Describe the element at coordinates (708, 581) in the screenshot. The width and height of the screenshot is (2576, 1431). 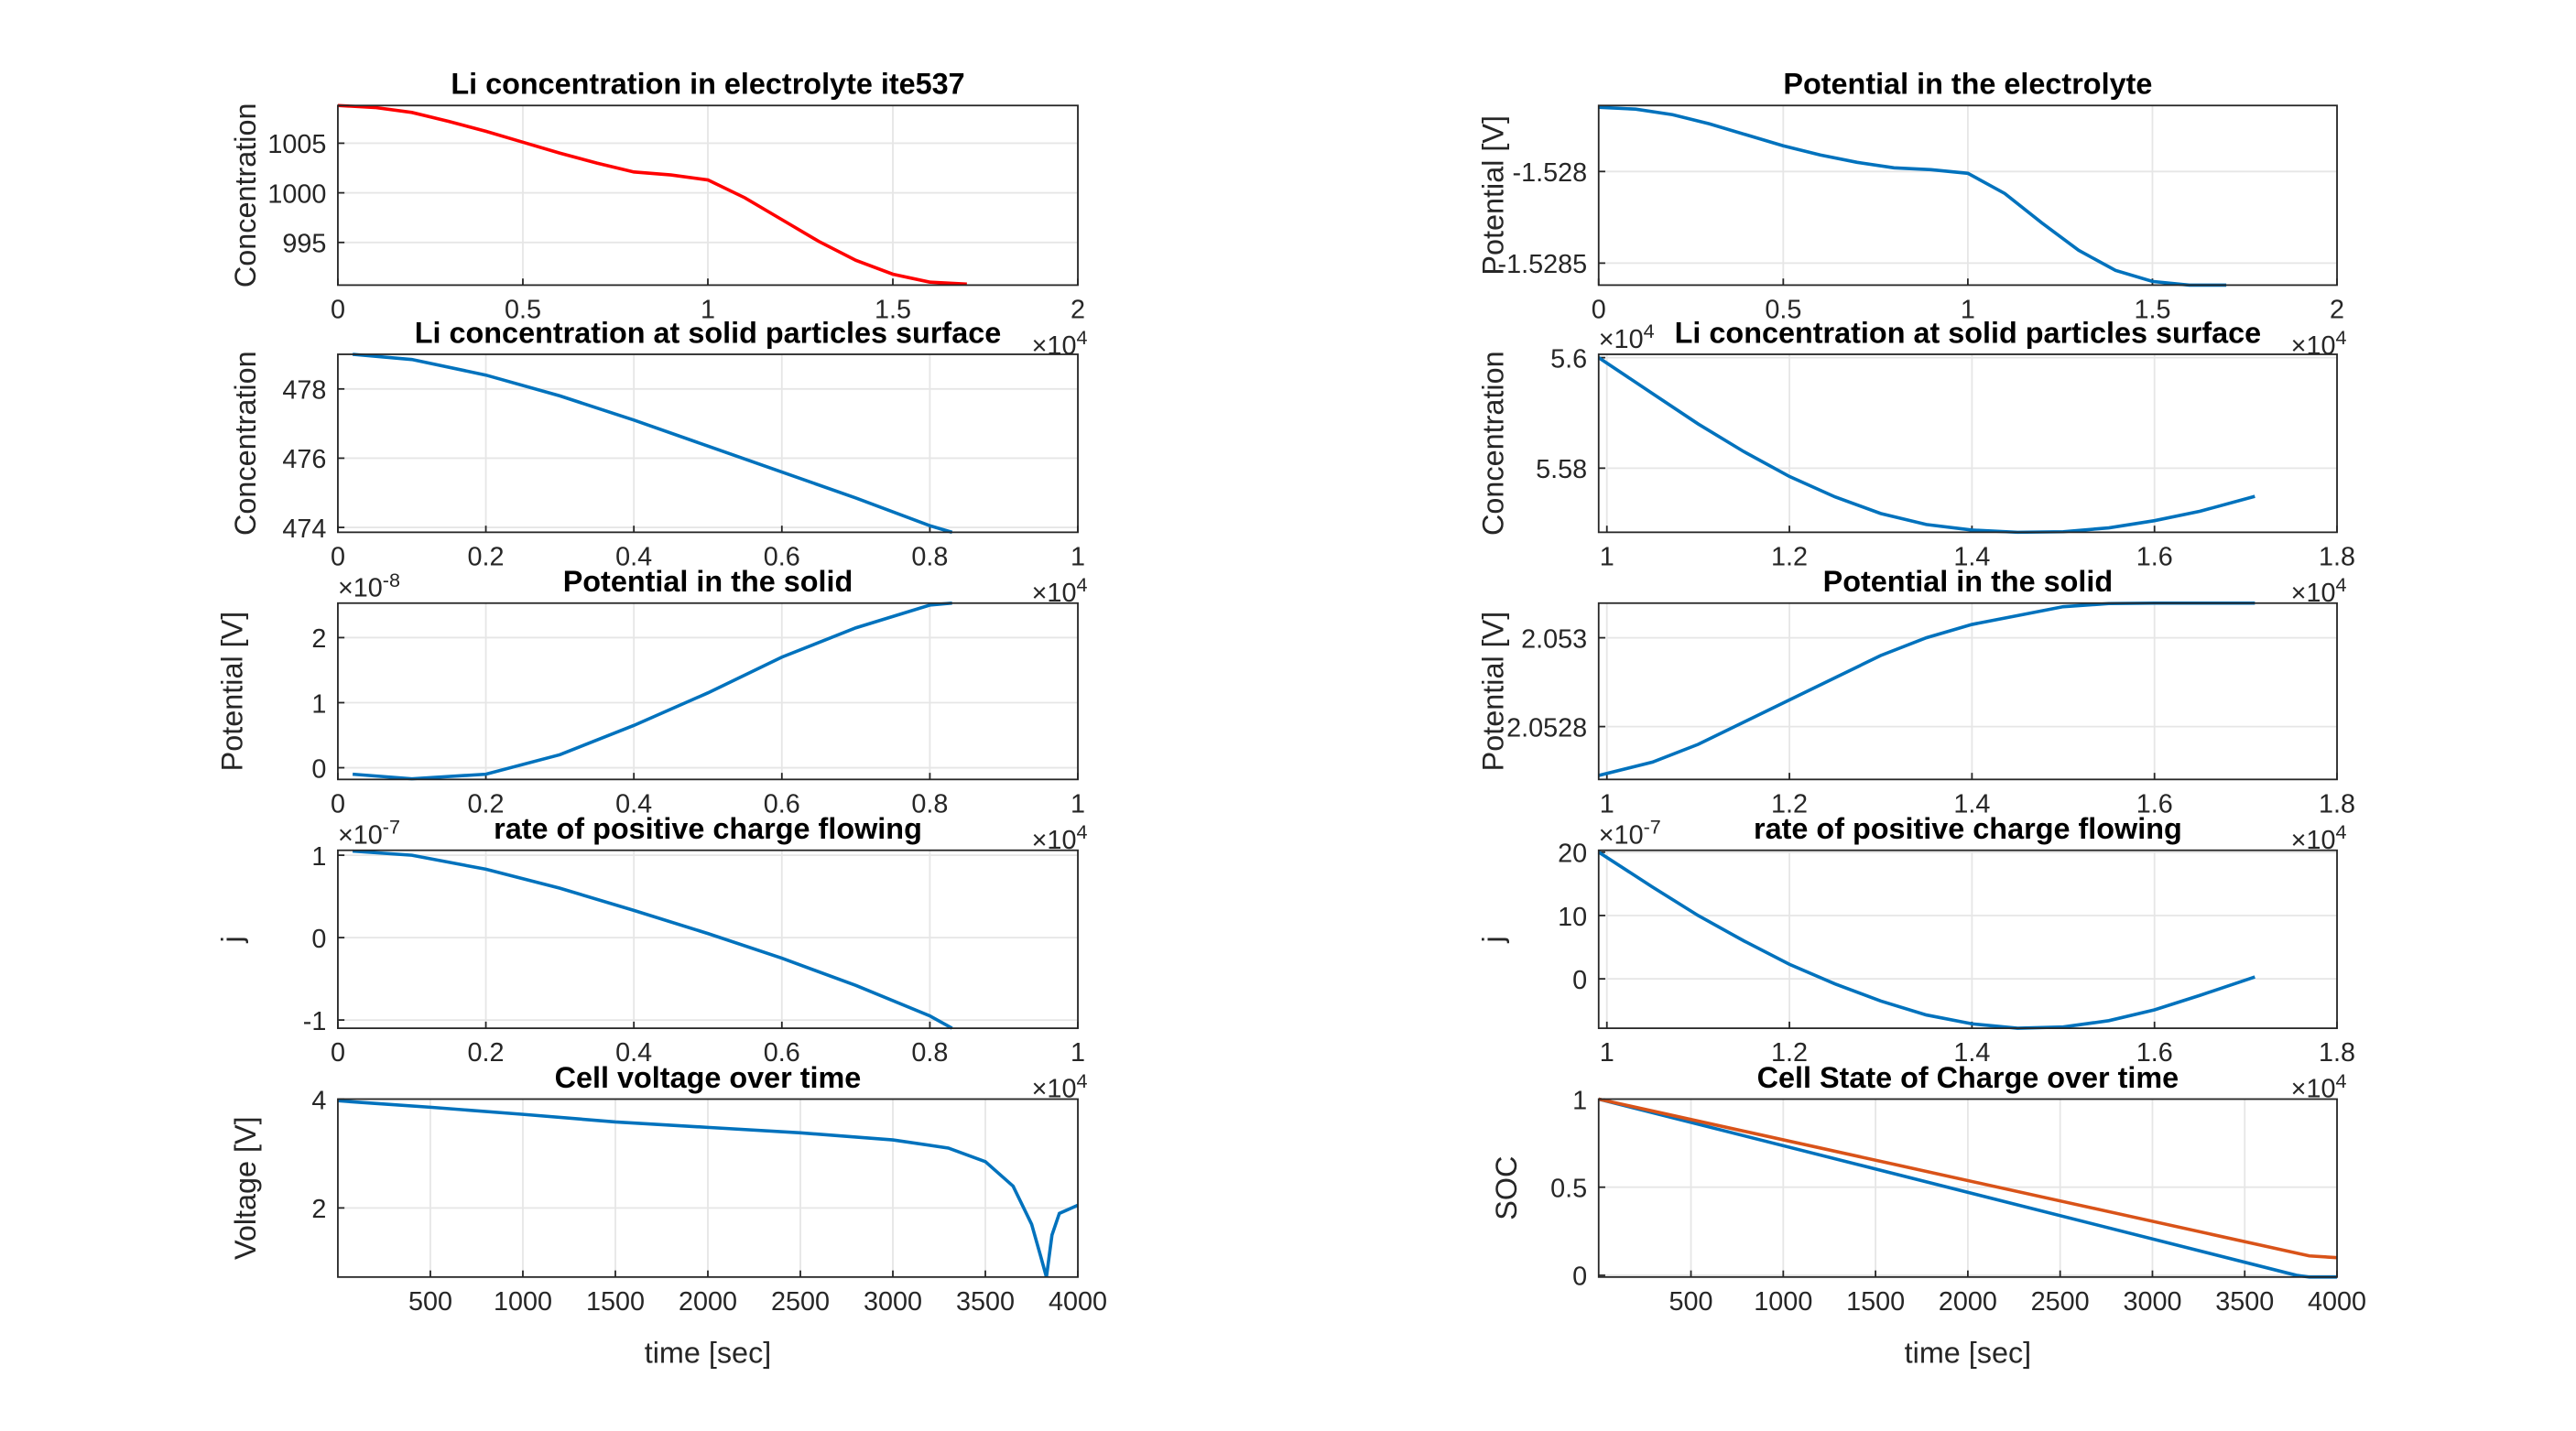
I see `chart-title: Potential in the solid` at that location.